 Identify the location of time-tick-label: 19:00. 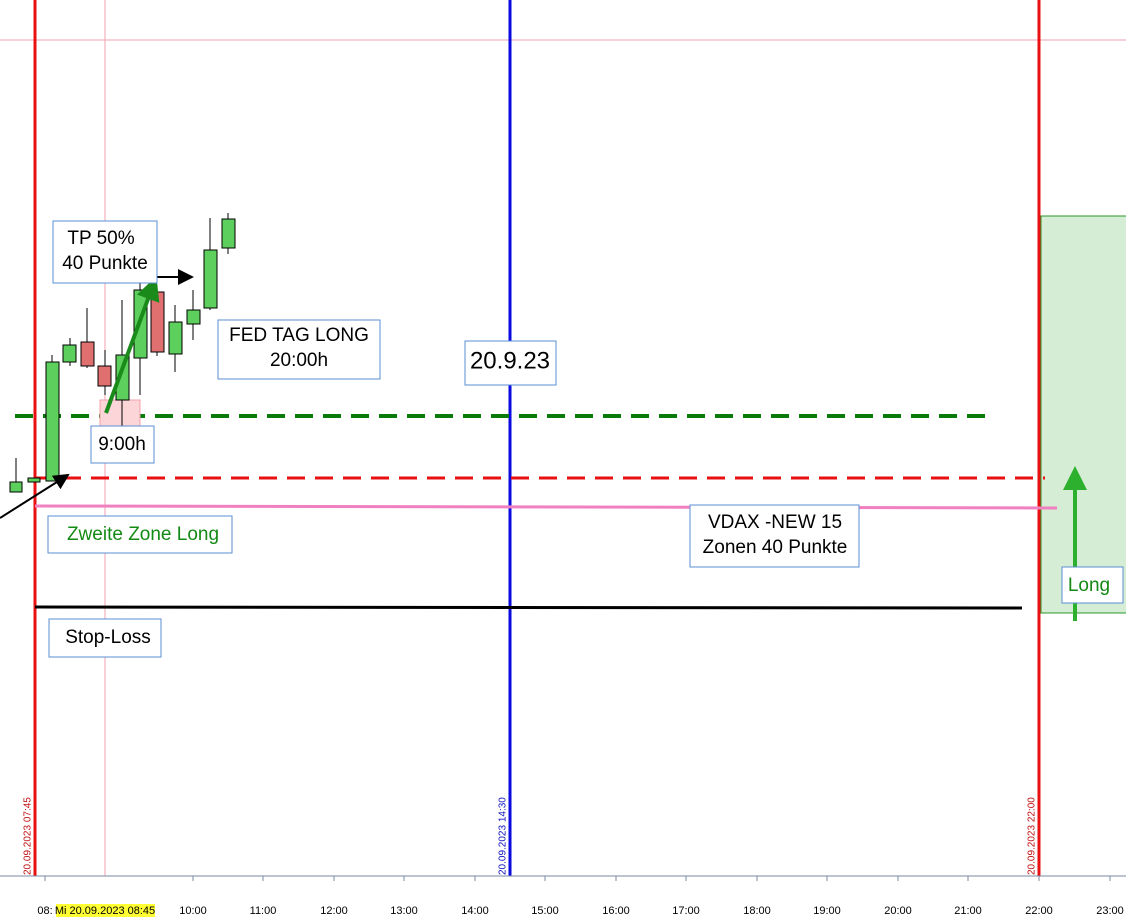
(827, 911).